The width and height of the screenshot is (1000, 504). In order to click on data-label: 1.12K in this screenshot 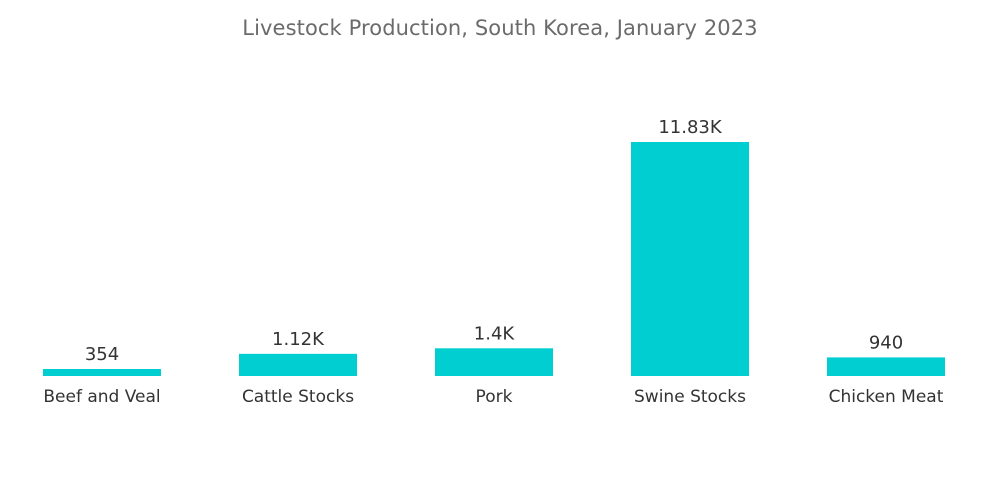, I will do `click(298, 339)`.